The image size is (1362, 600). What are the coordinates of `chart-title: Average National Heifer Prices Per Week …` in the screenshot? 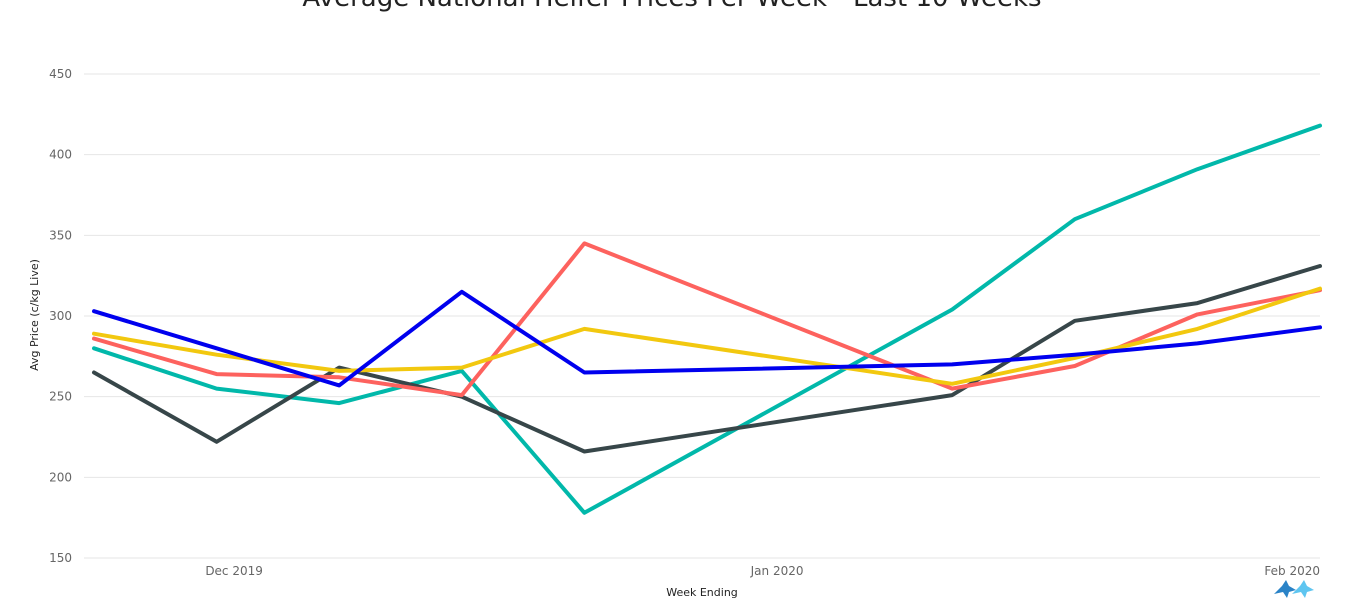 It's located at (671, 6).